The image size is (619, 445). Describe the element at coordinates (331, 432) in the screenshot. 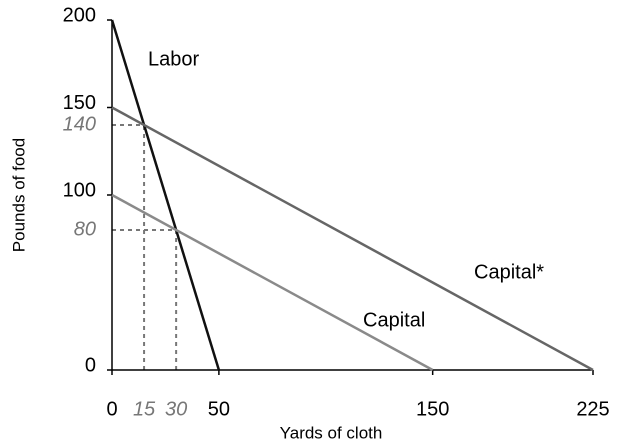

I see `x-axis-title: Yards of cloth` at that location.